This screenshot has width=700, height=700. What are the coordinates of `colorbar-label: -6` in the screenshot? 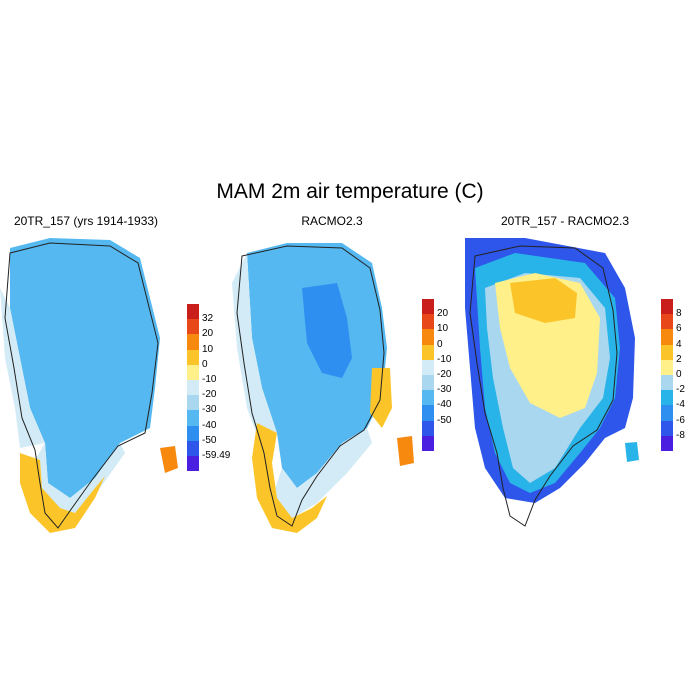 It's located at (680, 420).